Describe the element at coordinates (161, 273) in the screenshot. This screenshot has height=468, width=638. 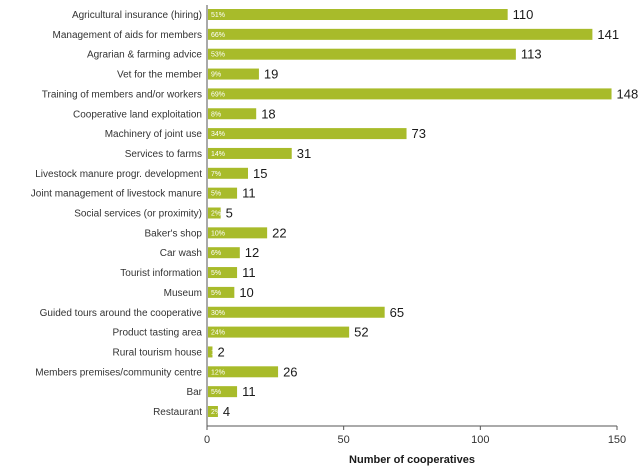
I see `category-label: Tourist information` at that location.